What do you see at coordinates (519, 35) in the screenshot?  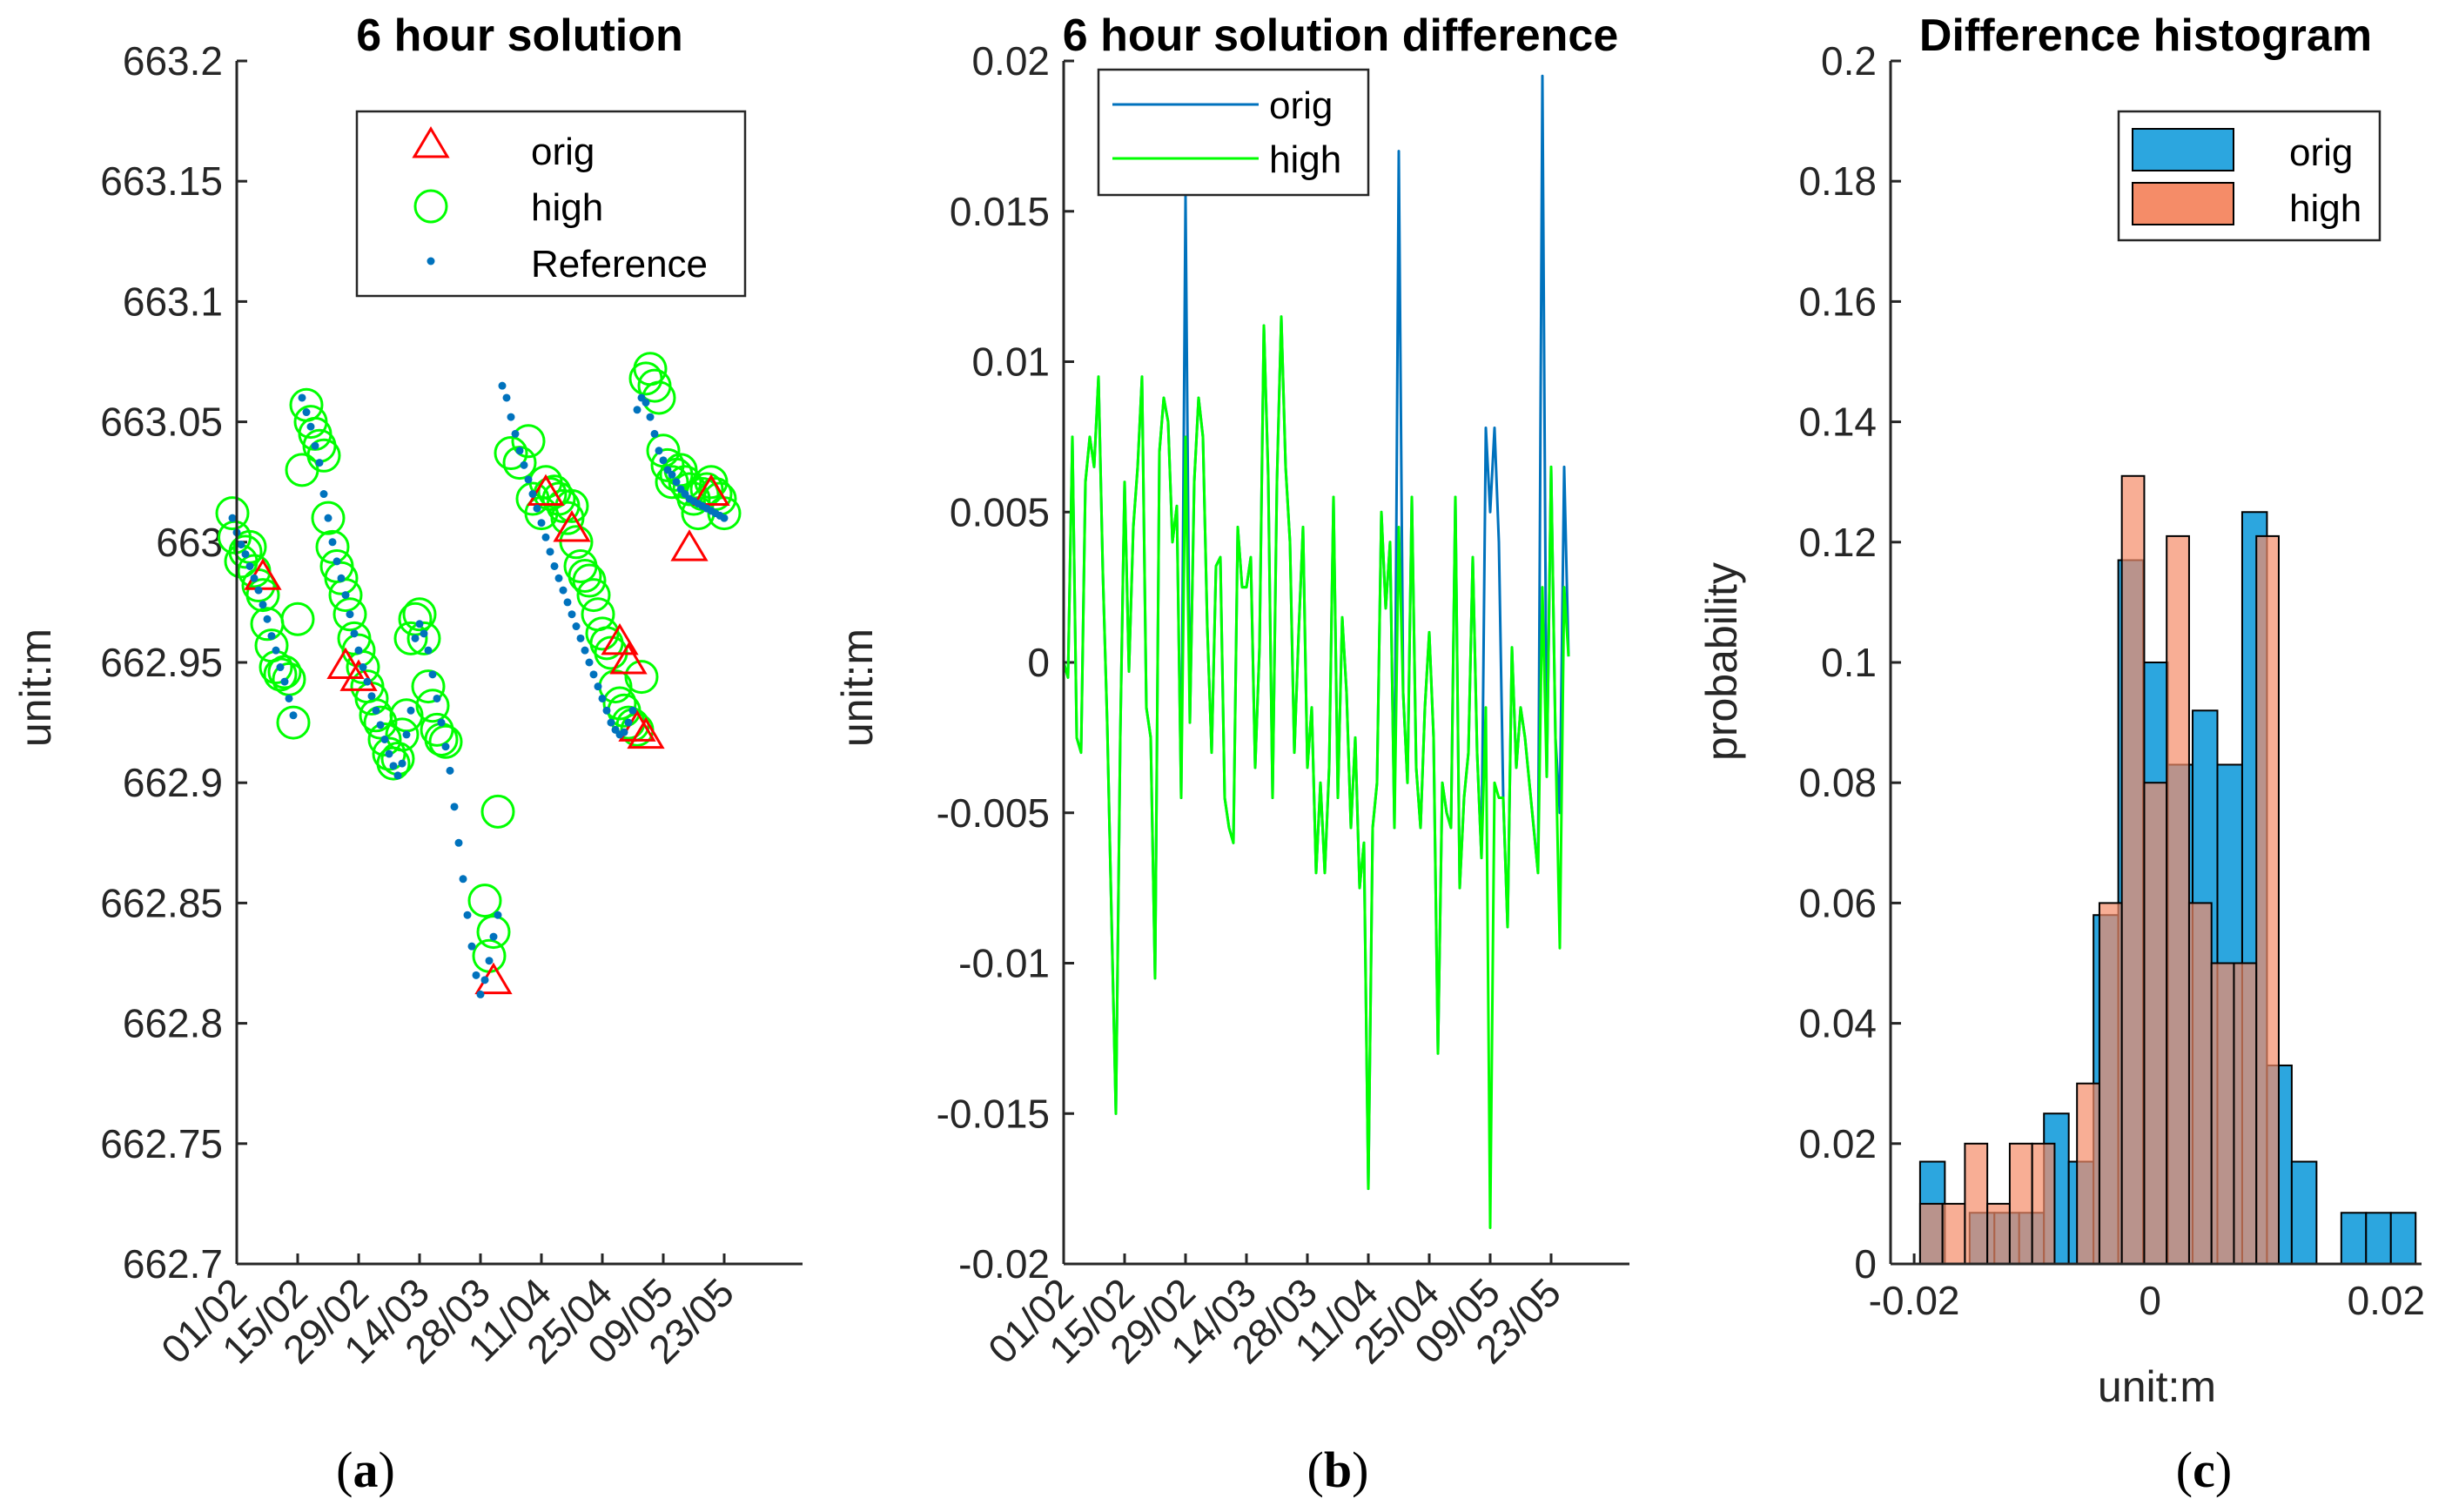 I see `panel-a-title: 6 hour solution` at bounding box center [519, 35].